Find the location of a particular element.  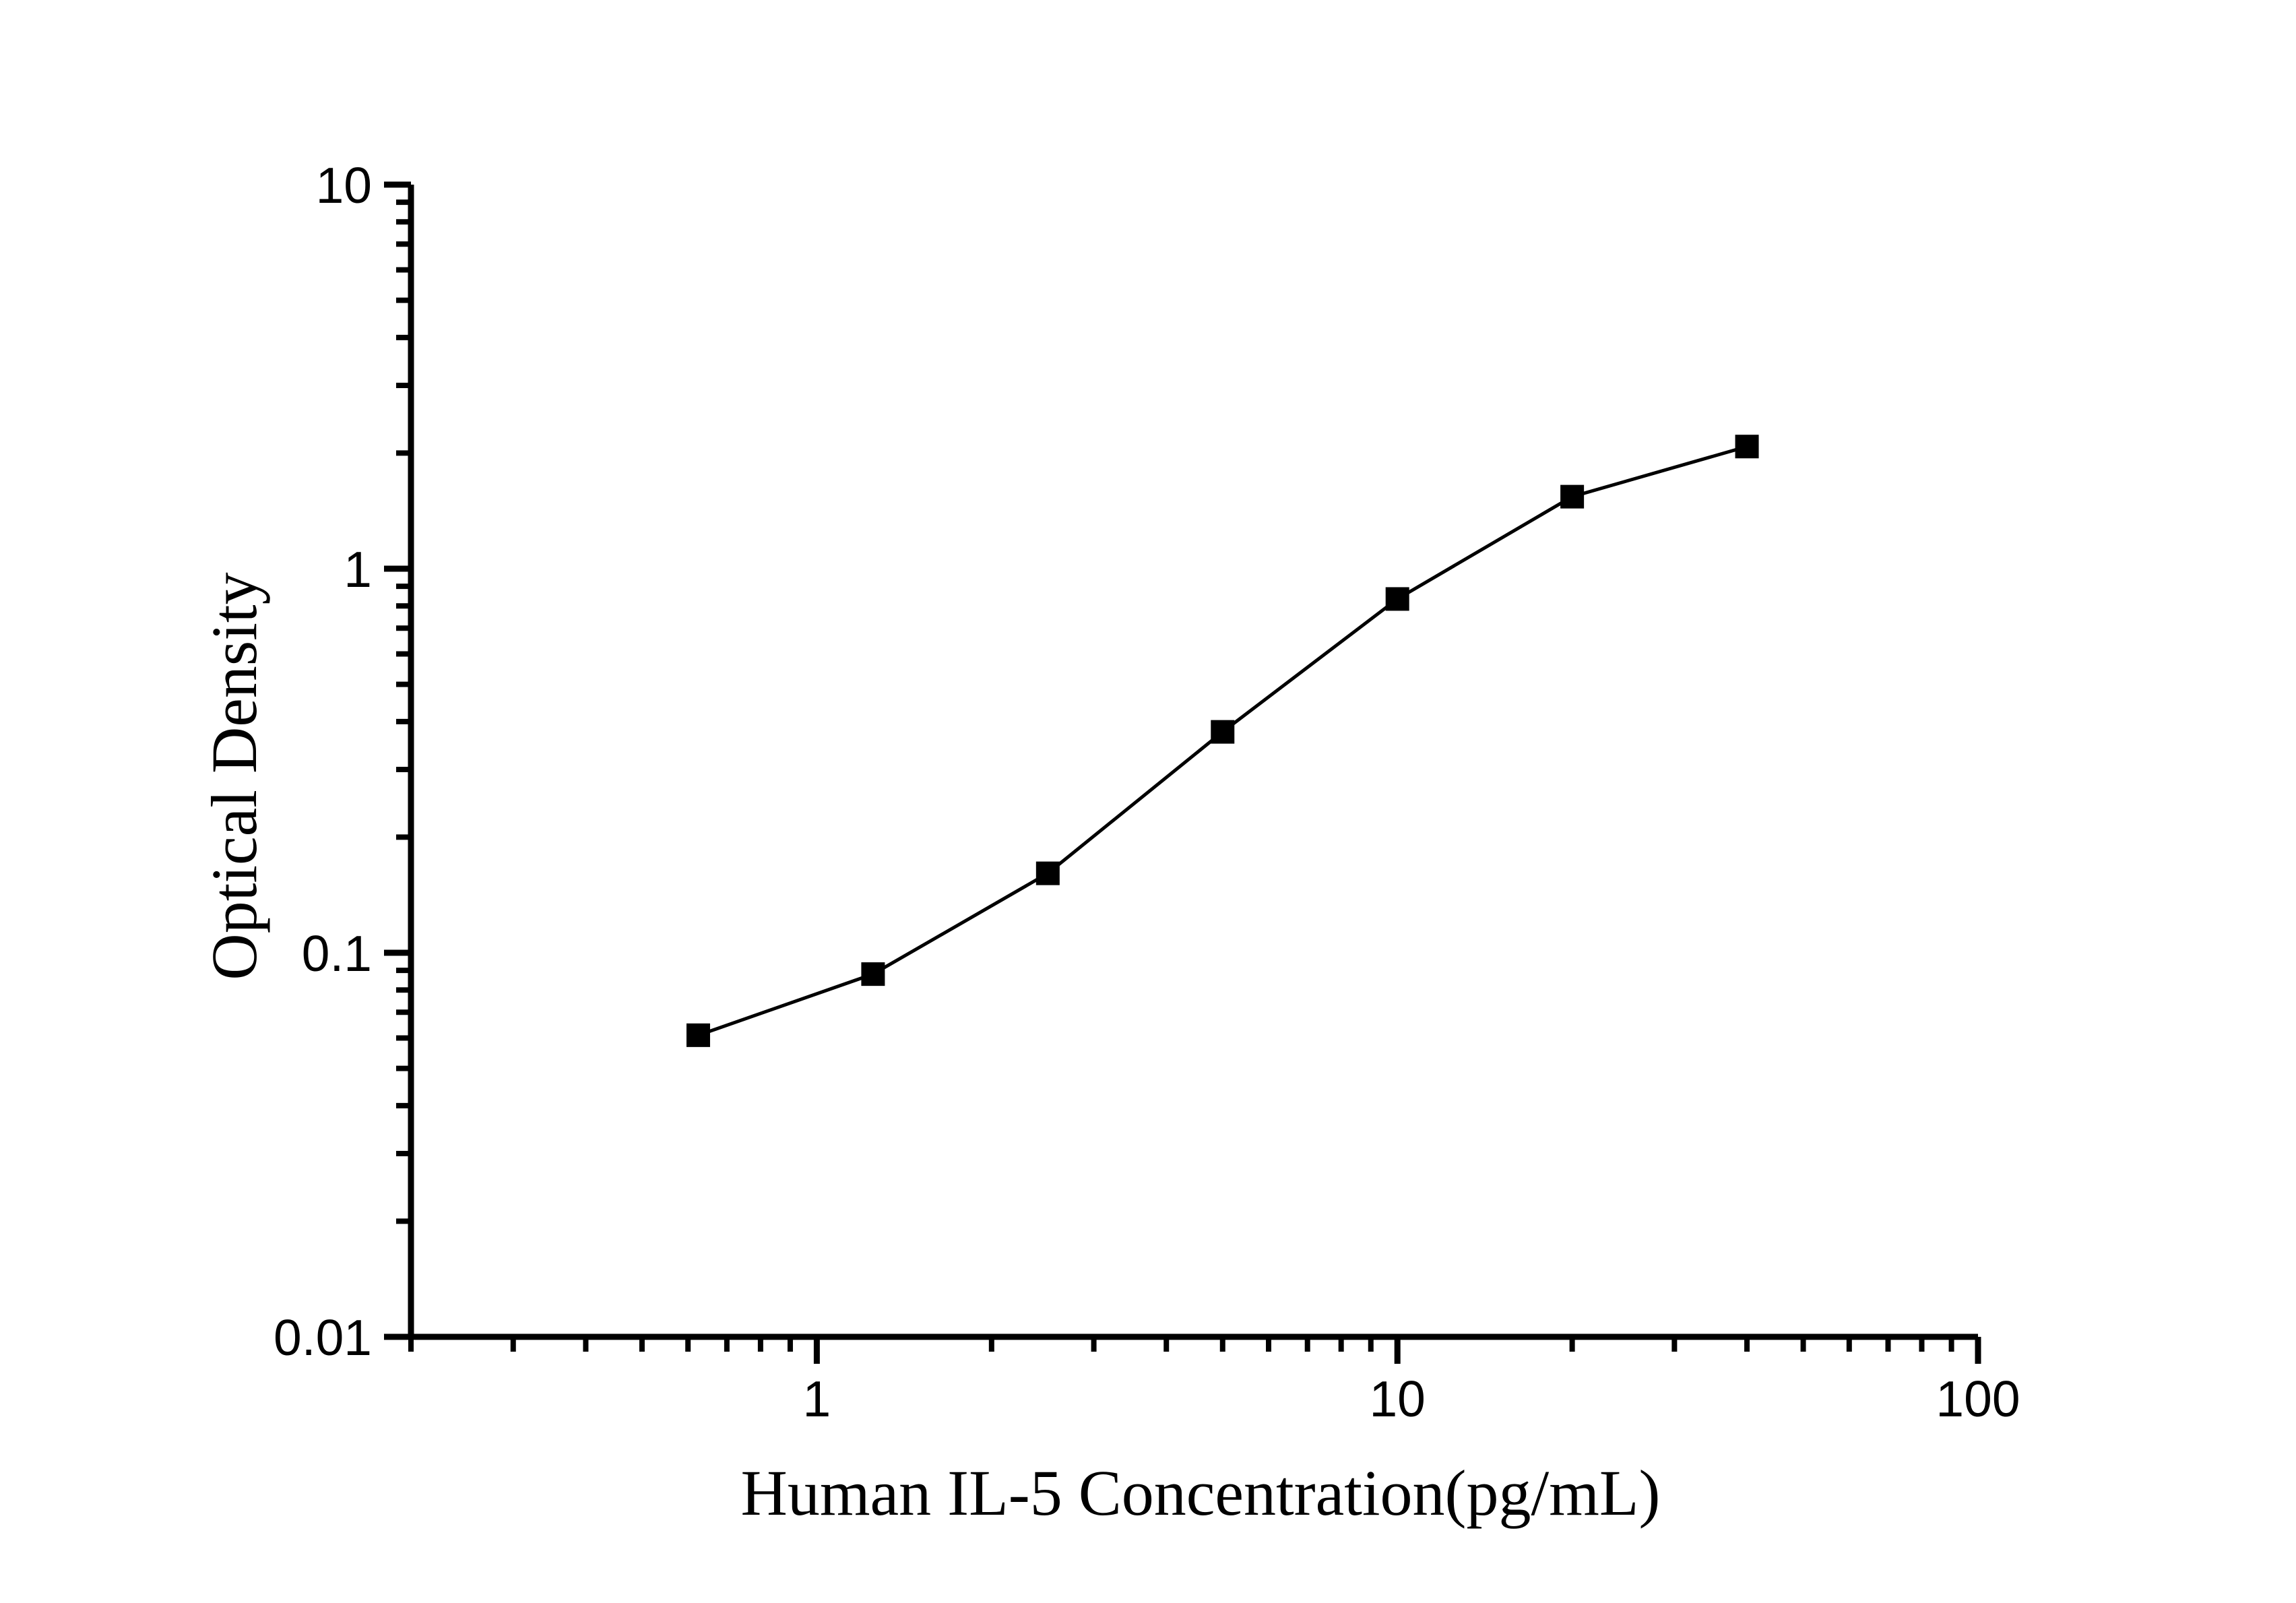

x-tick-label: 100 is located at coordinates (1978, 1399).